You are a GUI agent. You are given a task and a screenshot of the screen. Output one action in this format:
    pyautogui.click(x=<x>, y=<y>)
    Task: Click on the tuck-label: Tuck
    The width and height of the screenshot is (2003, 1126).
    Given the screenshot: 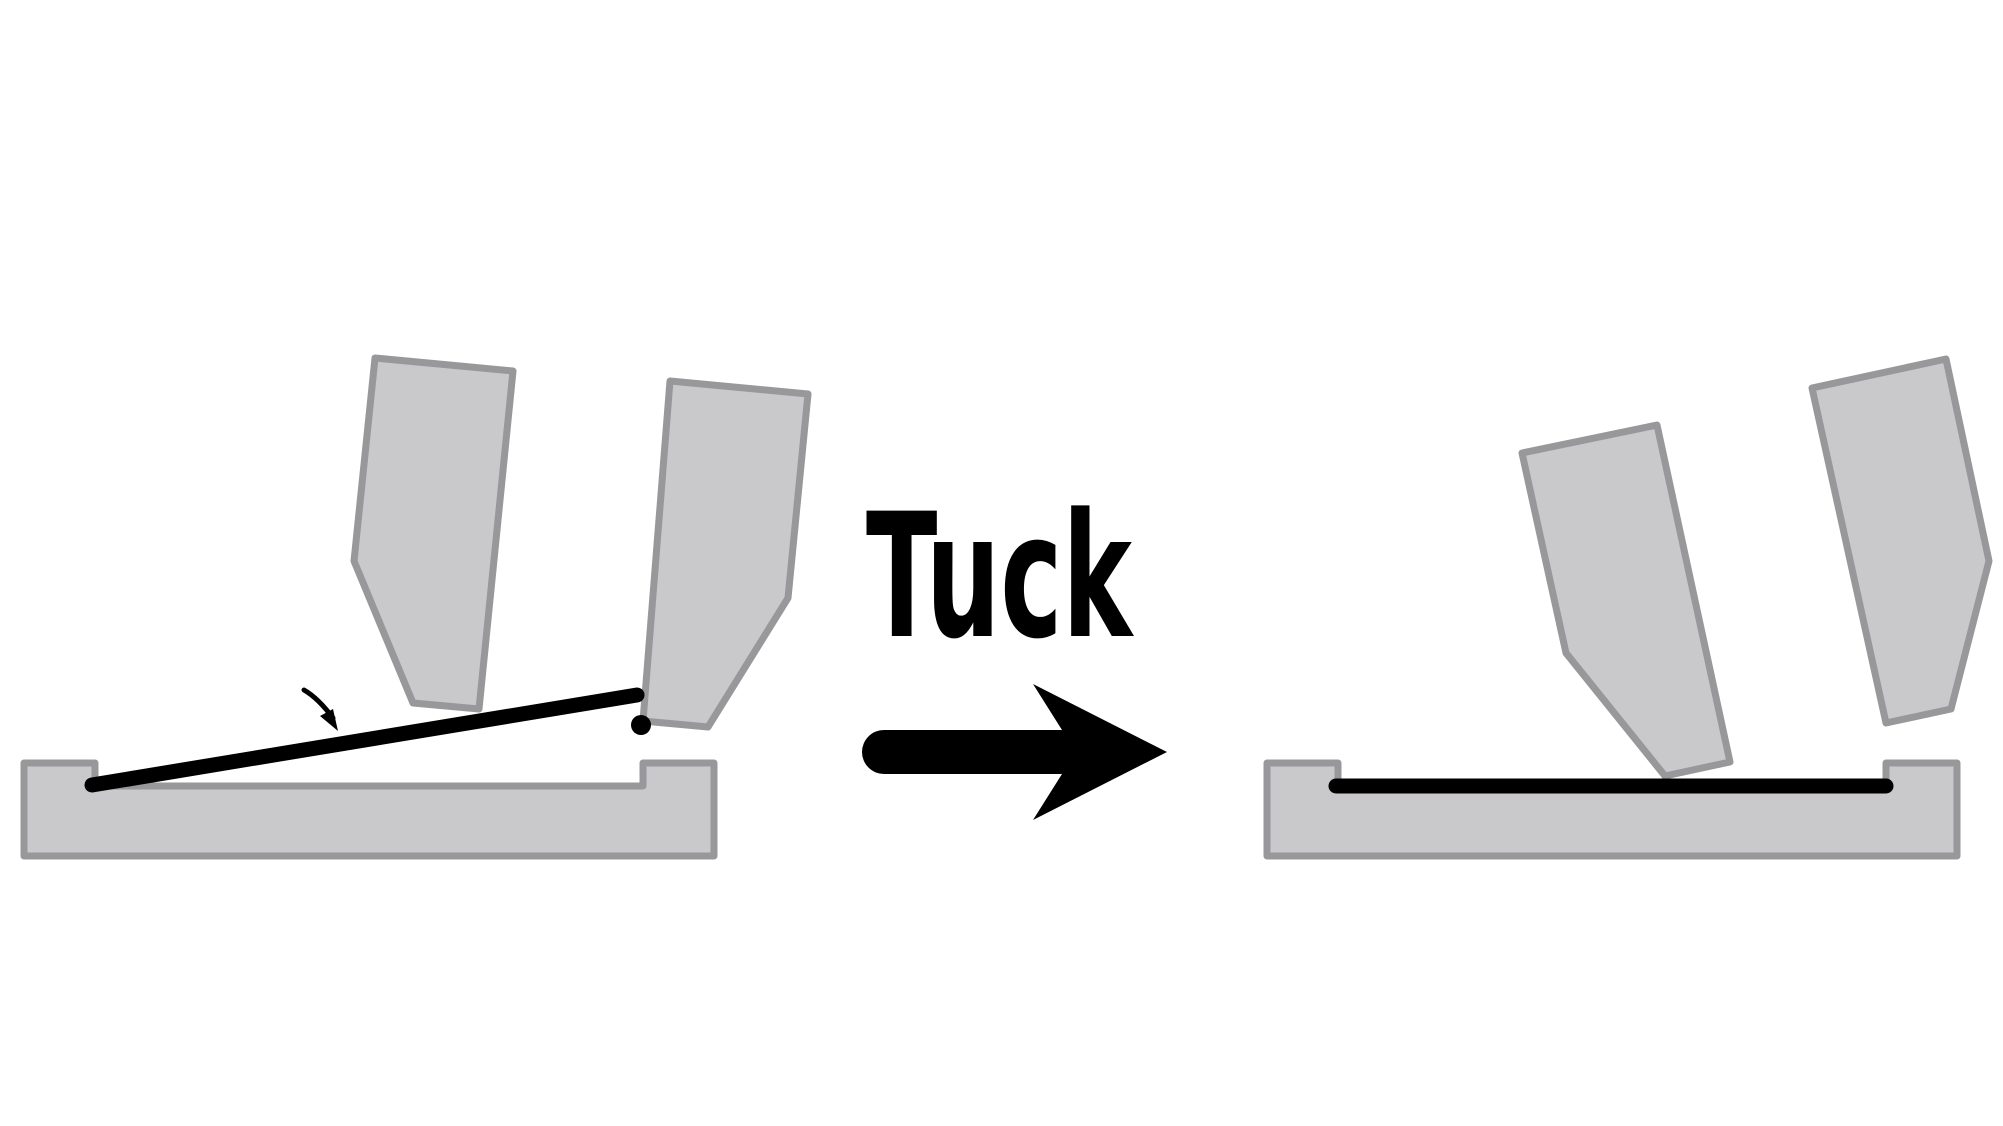 What is the action you would take?
    pyautogui.click(x=1000, y=576)
    